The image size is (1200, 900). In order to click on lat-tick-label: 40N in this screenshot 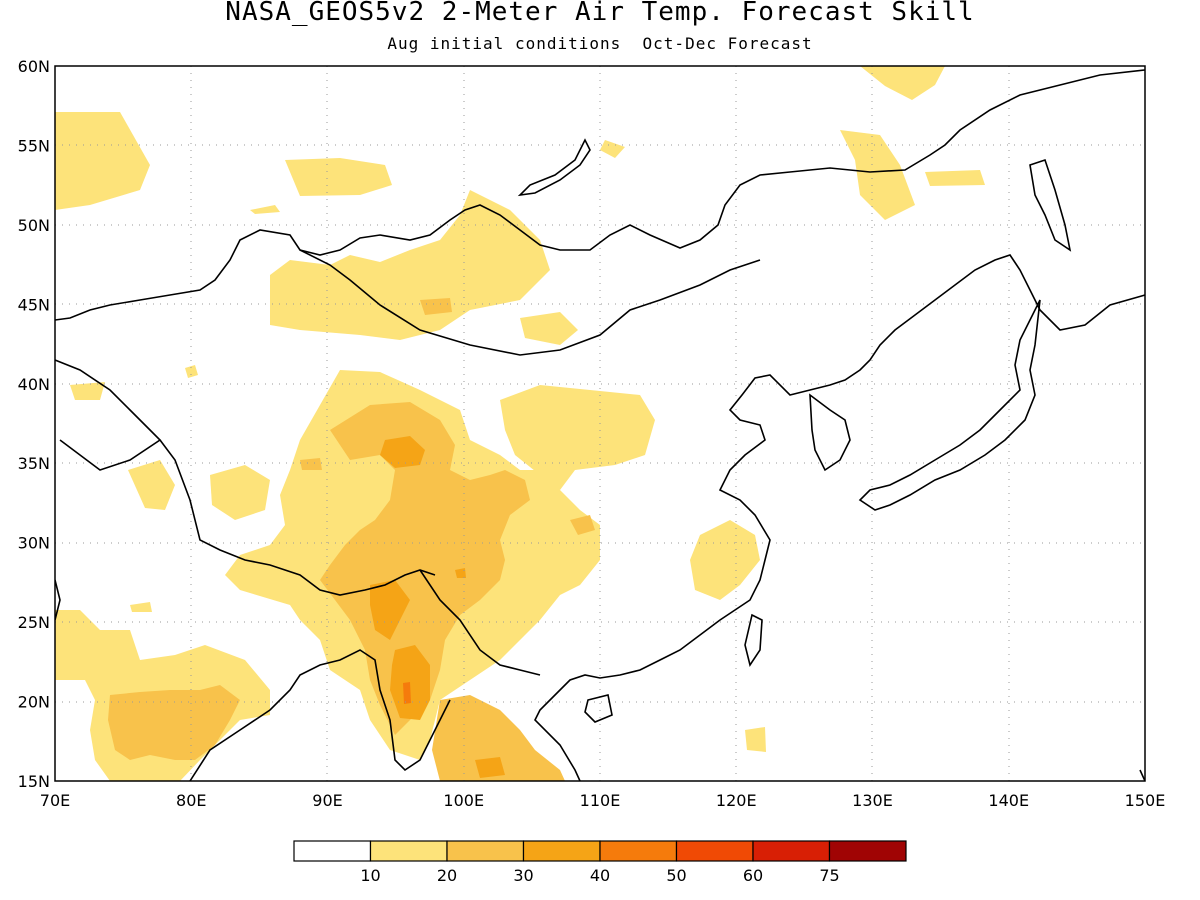, I will do `click(34, 384)`.